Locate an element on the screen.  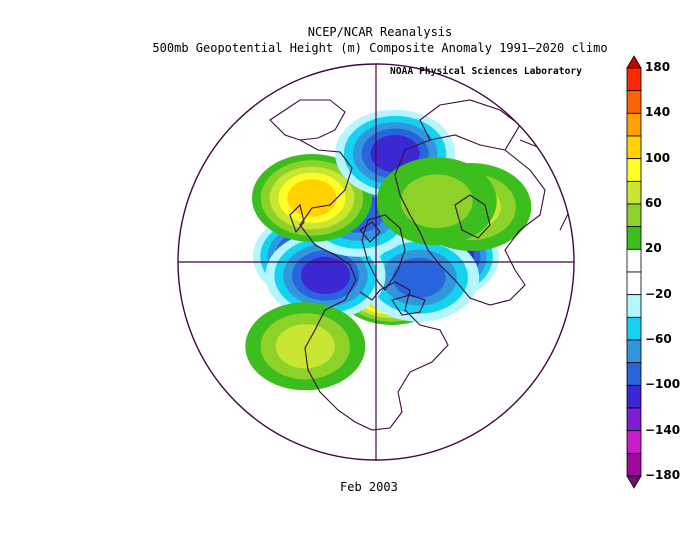
coastline-arctic-islands is located at coordinates (392, 268).